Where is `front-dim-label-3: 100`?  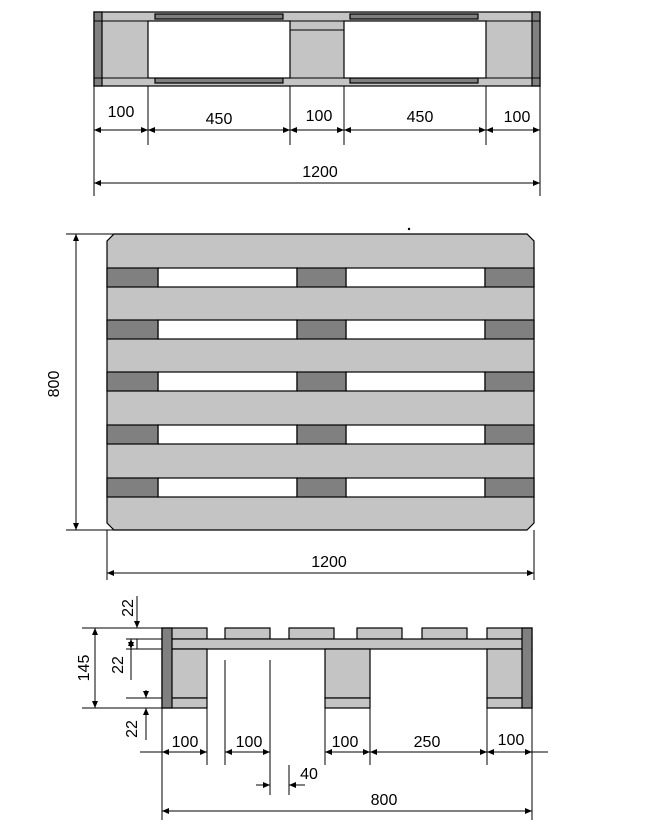
front-dim-label-3: 100 is located at coordinates (319, 116).